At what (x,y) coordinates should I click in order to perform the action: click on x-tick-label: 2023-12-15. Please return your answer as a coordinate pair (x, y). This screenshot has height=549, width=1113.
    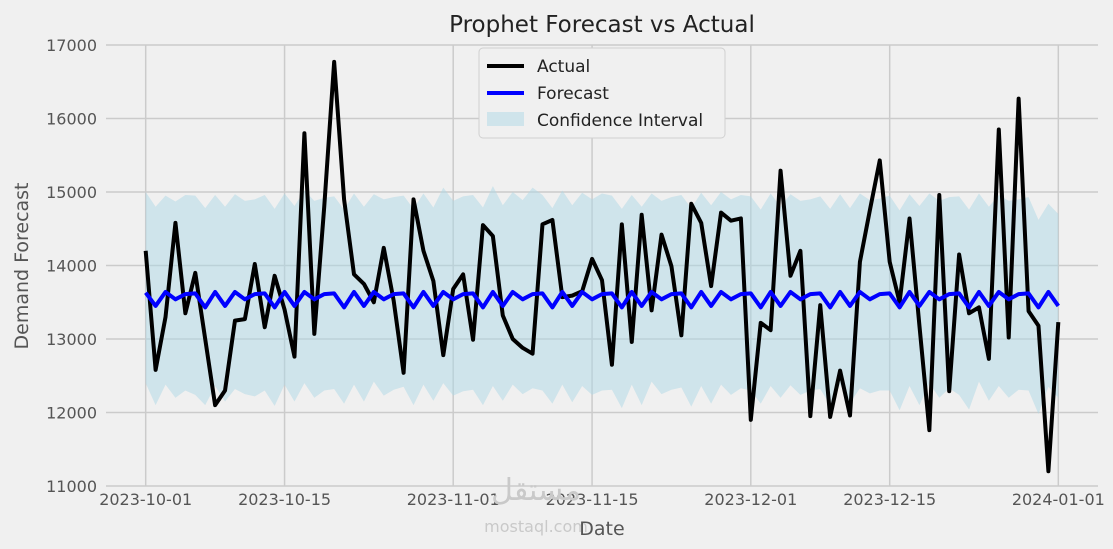
    Looking at the image, I should click on (889, 499).